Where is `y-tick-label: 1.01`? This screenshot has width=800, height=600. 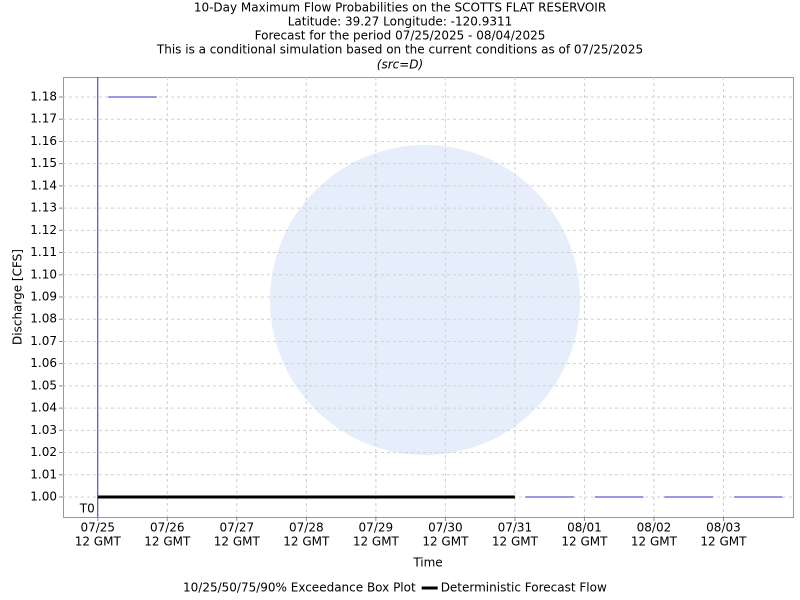 y-tick-label: 1.01 is located at coordinates (43, 474).